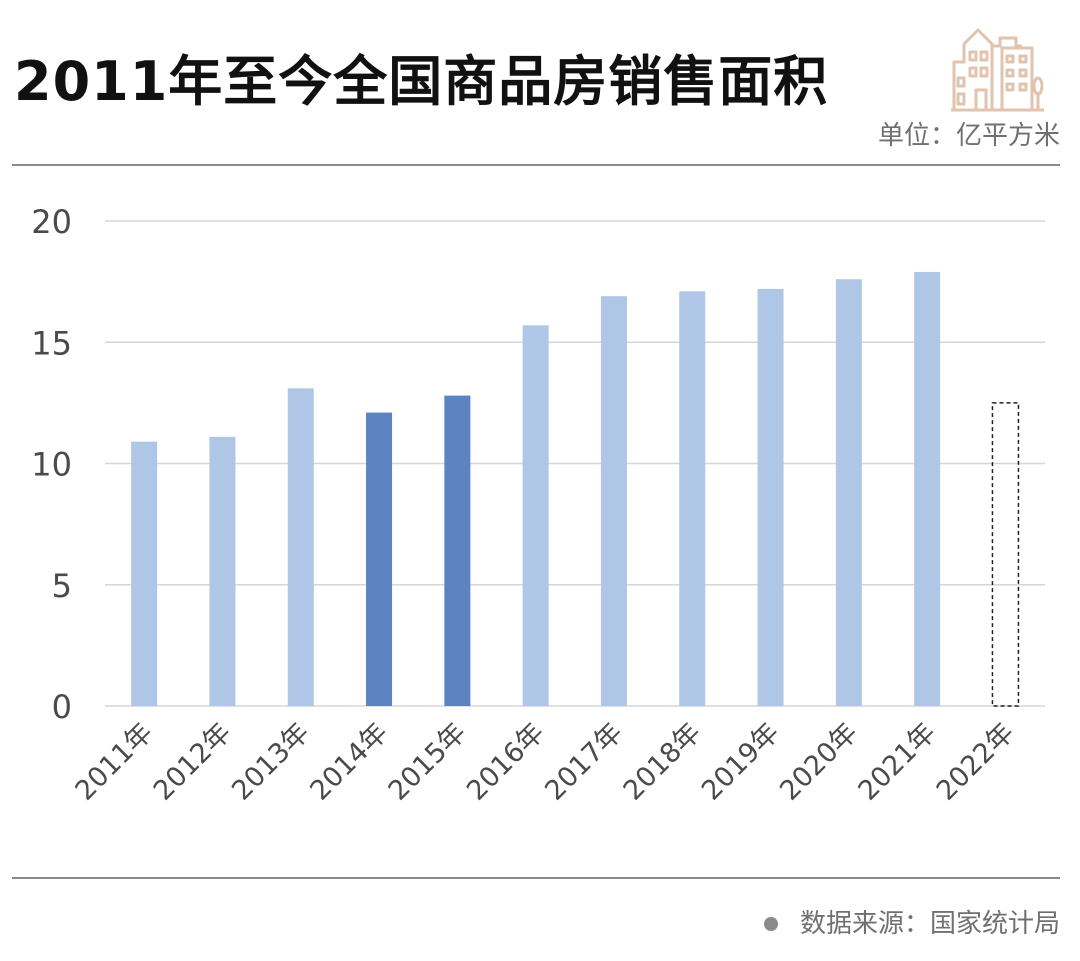 The height and width of the screenshot is (961, 1080). What do you see at coordinates (271, 762) in the screenshot?
I see `x-tick-label: 2013年` at bounding box center [271, 762].